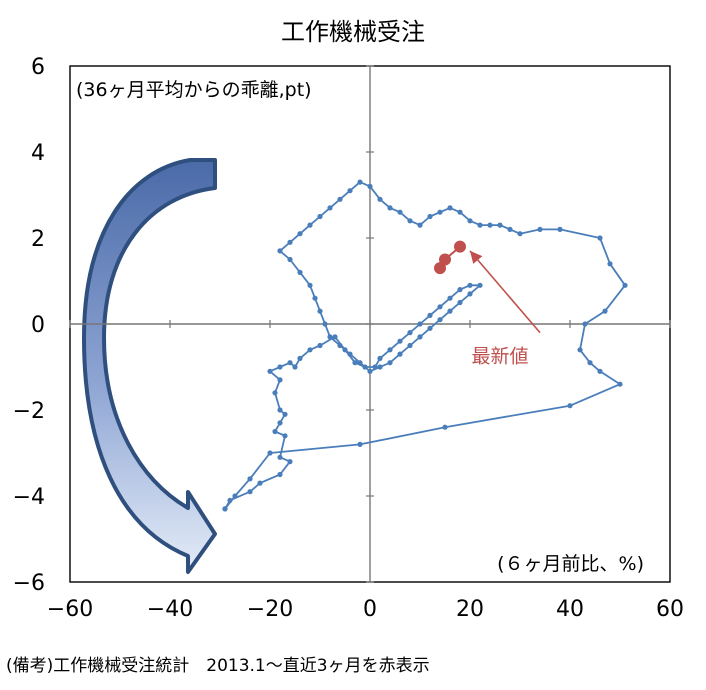 Image resolution: width=706 pixels, height=690 pixels. I want to click on x-tick-label: 0, so click(370, 609).